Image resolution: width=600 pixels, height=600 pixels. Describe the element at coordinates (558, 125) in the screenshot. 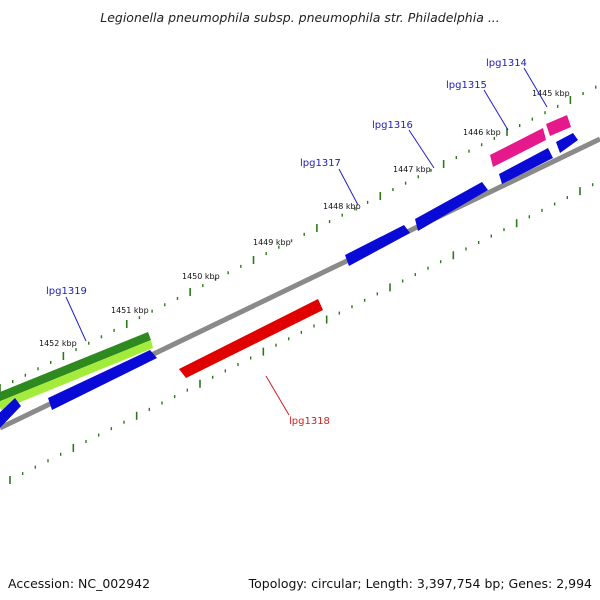

I see `rna-gene-lpg1314` at that location.